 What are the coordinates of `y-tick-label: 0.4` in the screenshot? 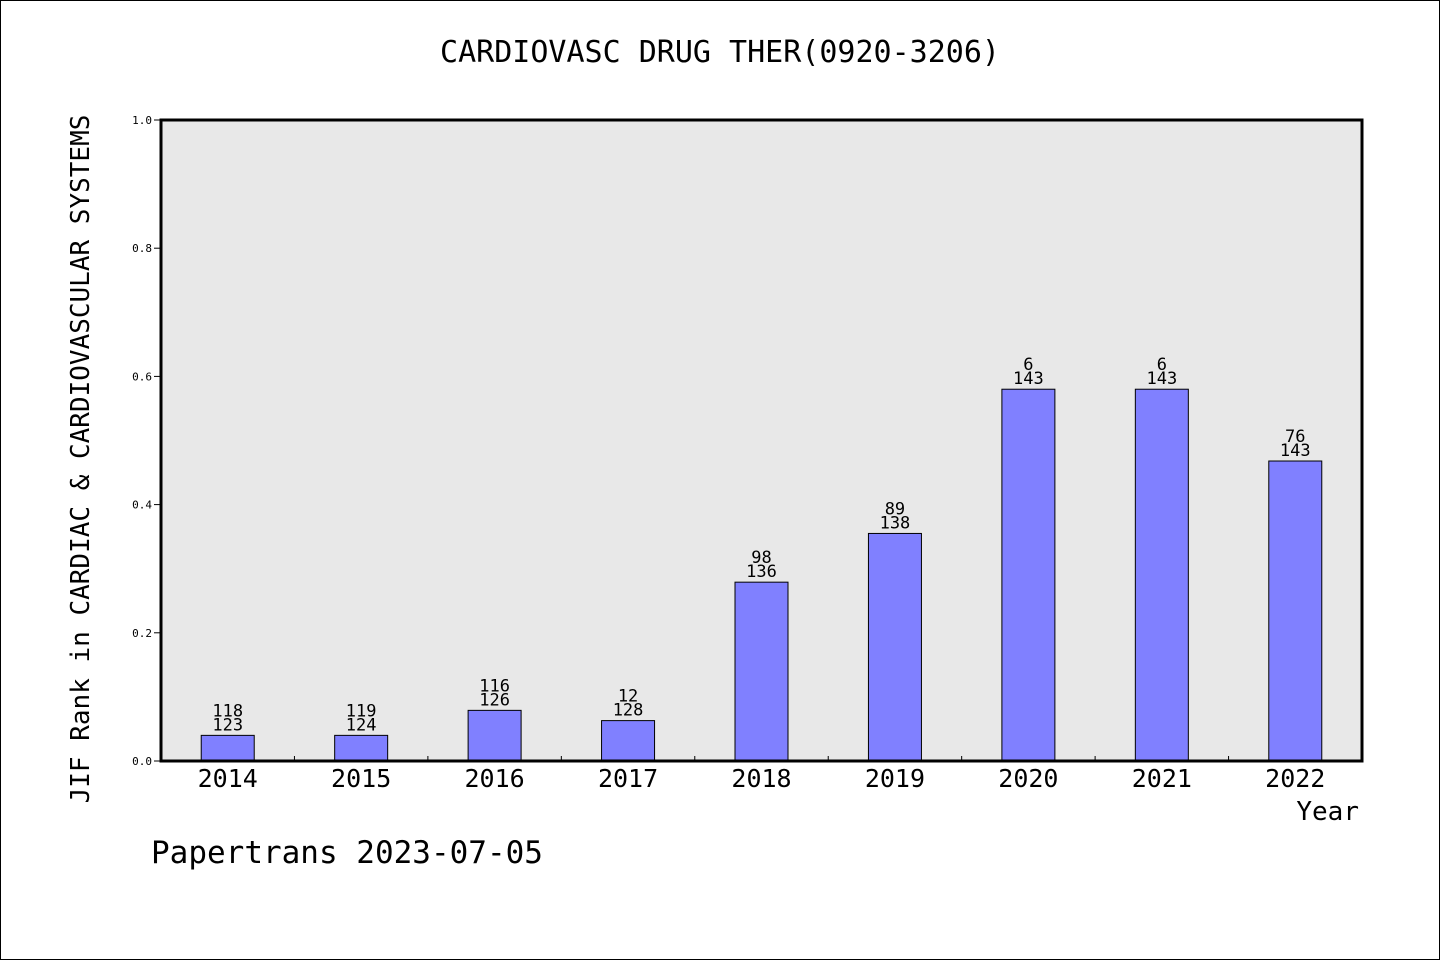 It's located at (142, 505).